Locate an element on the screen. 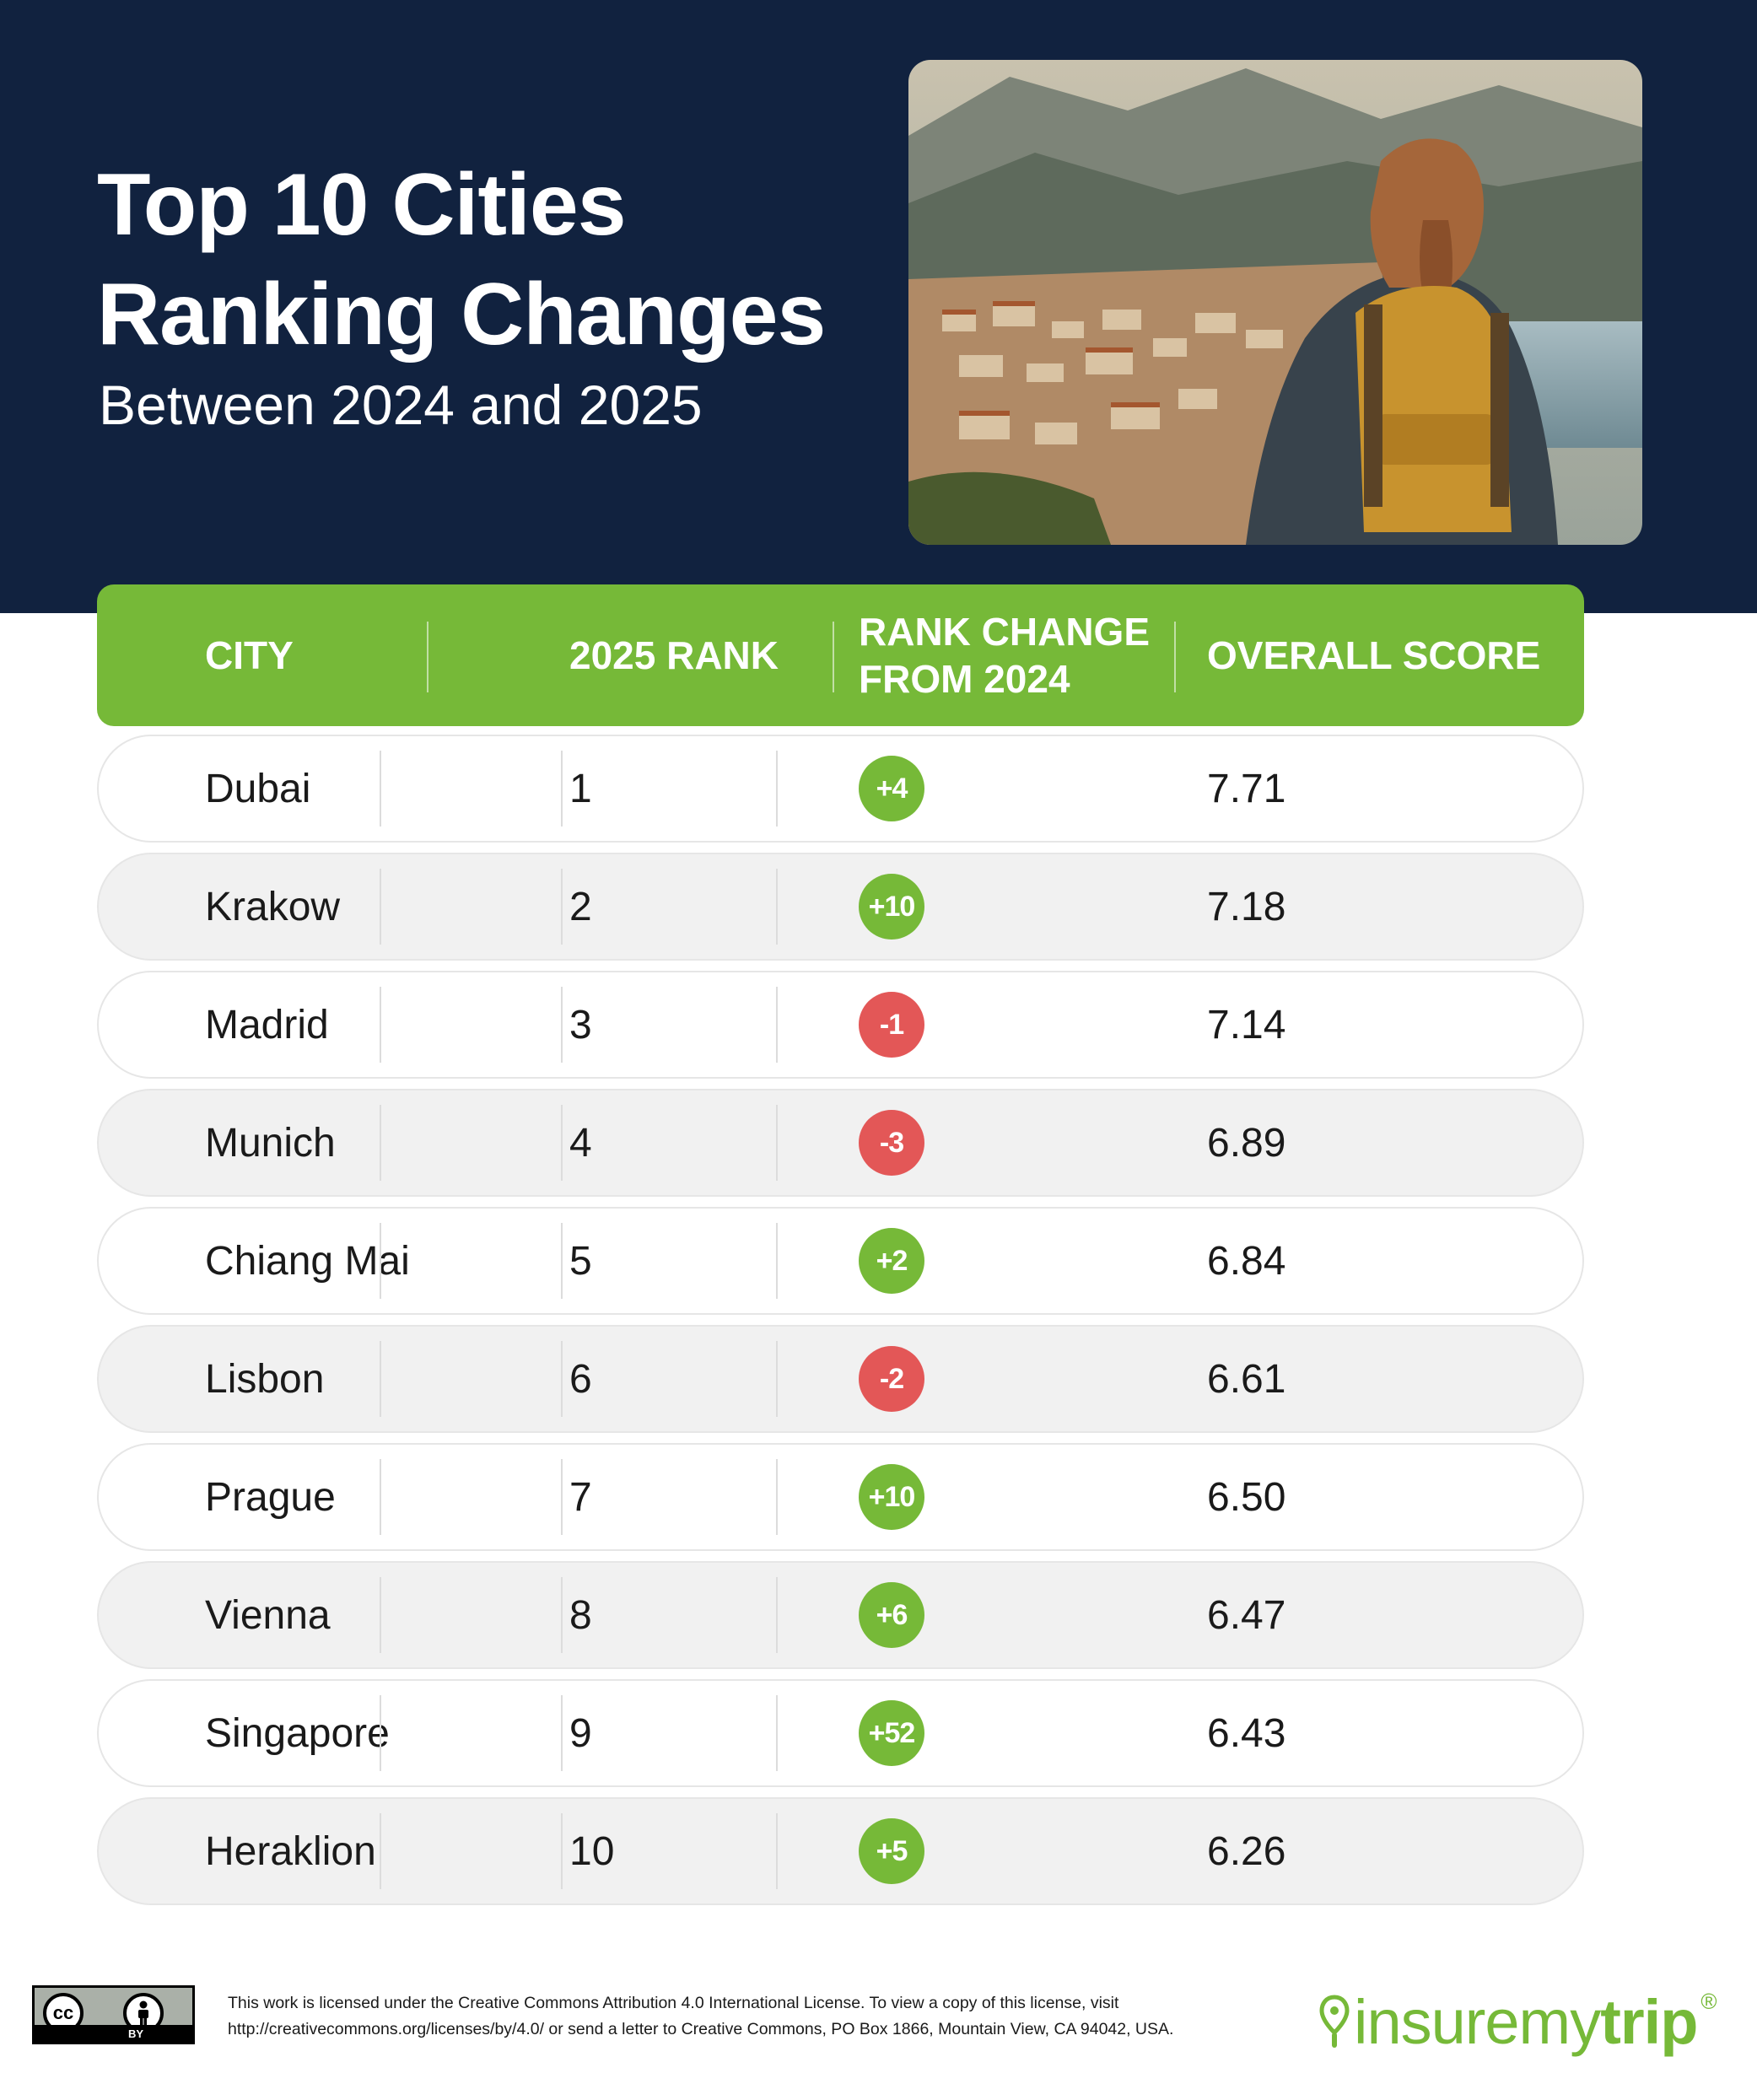 This screenshot has height=2100, width=1757. rank-change-badge: +4 is located at coordinates (892, 789).